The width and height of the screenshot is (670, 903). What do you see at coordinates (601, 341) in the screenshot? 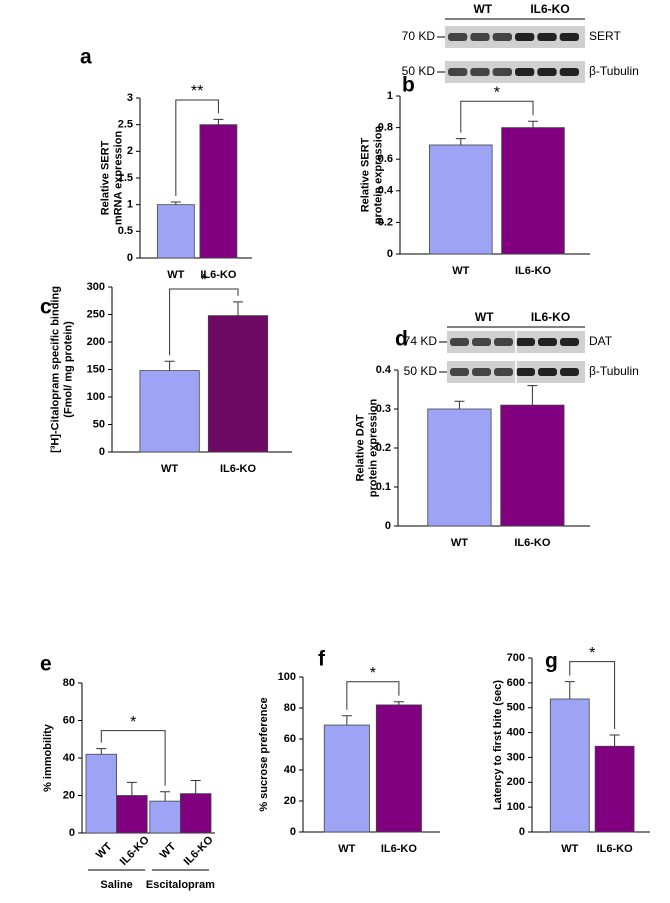
I see `blot-protein-label: DAT` at bounding box center [601, 341].